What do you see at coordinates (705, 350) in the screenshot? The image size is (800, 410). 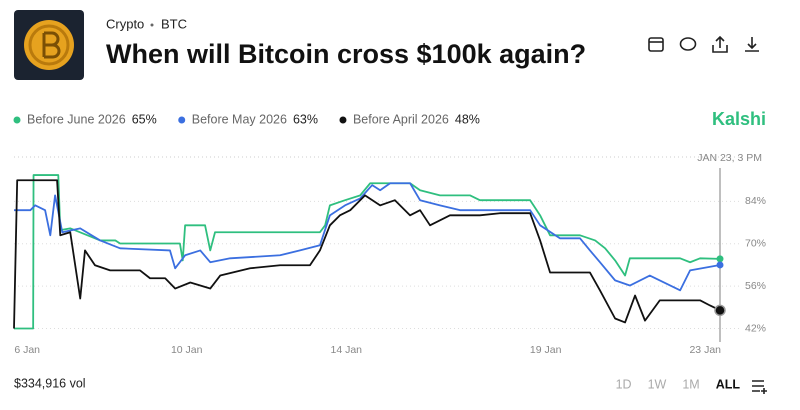 I see `x-tick-label: 23 Jan` at bounding box center [705, 350].